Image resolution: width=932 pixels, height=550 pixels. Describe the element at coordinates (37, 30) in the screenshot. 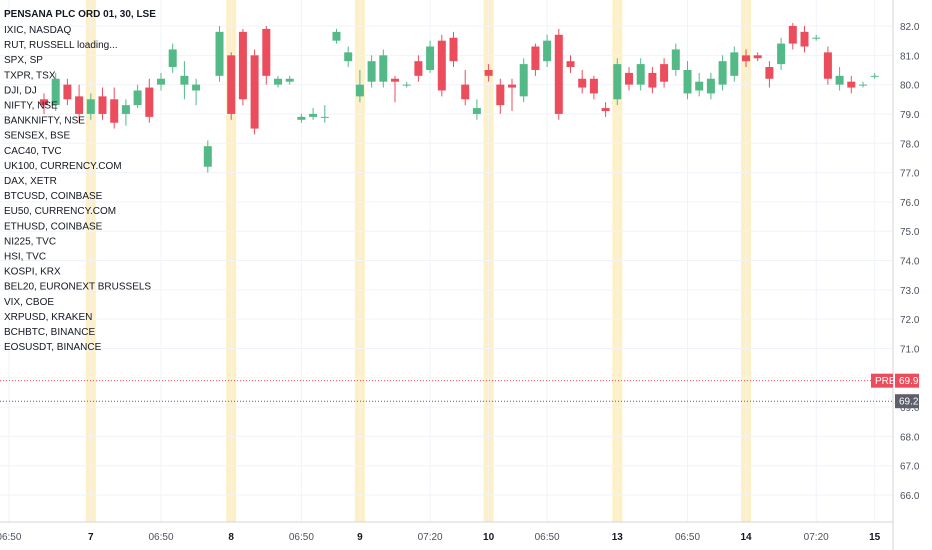

I see `symbol-legend-item: IXIC, NASDAQ` at that location.